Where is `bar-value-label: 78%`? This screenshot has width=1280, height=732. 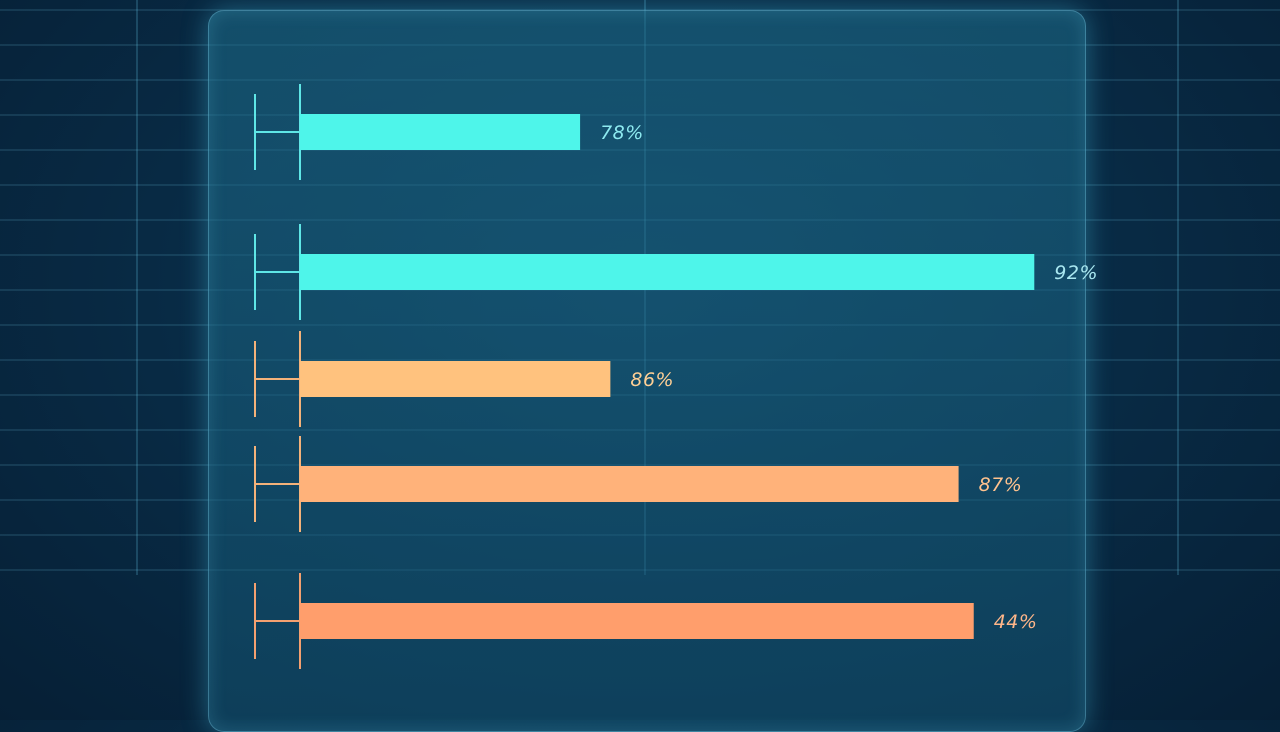
bar-value-label: 78% is located at coordinates (622, 133).